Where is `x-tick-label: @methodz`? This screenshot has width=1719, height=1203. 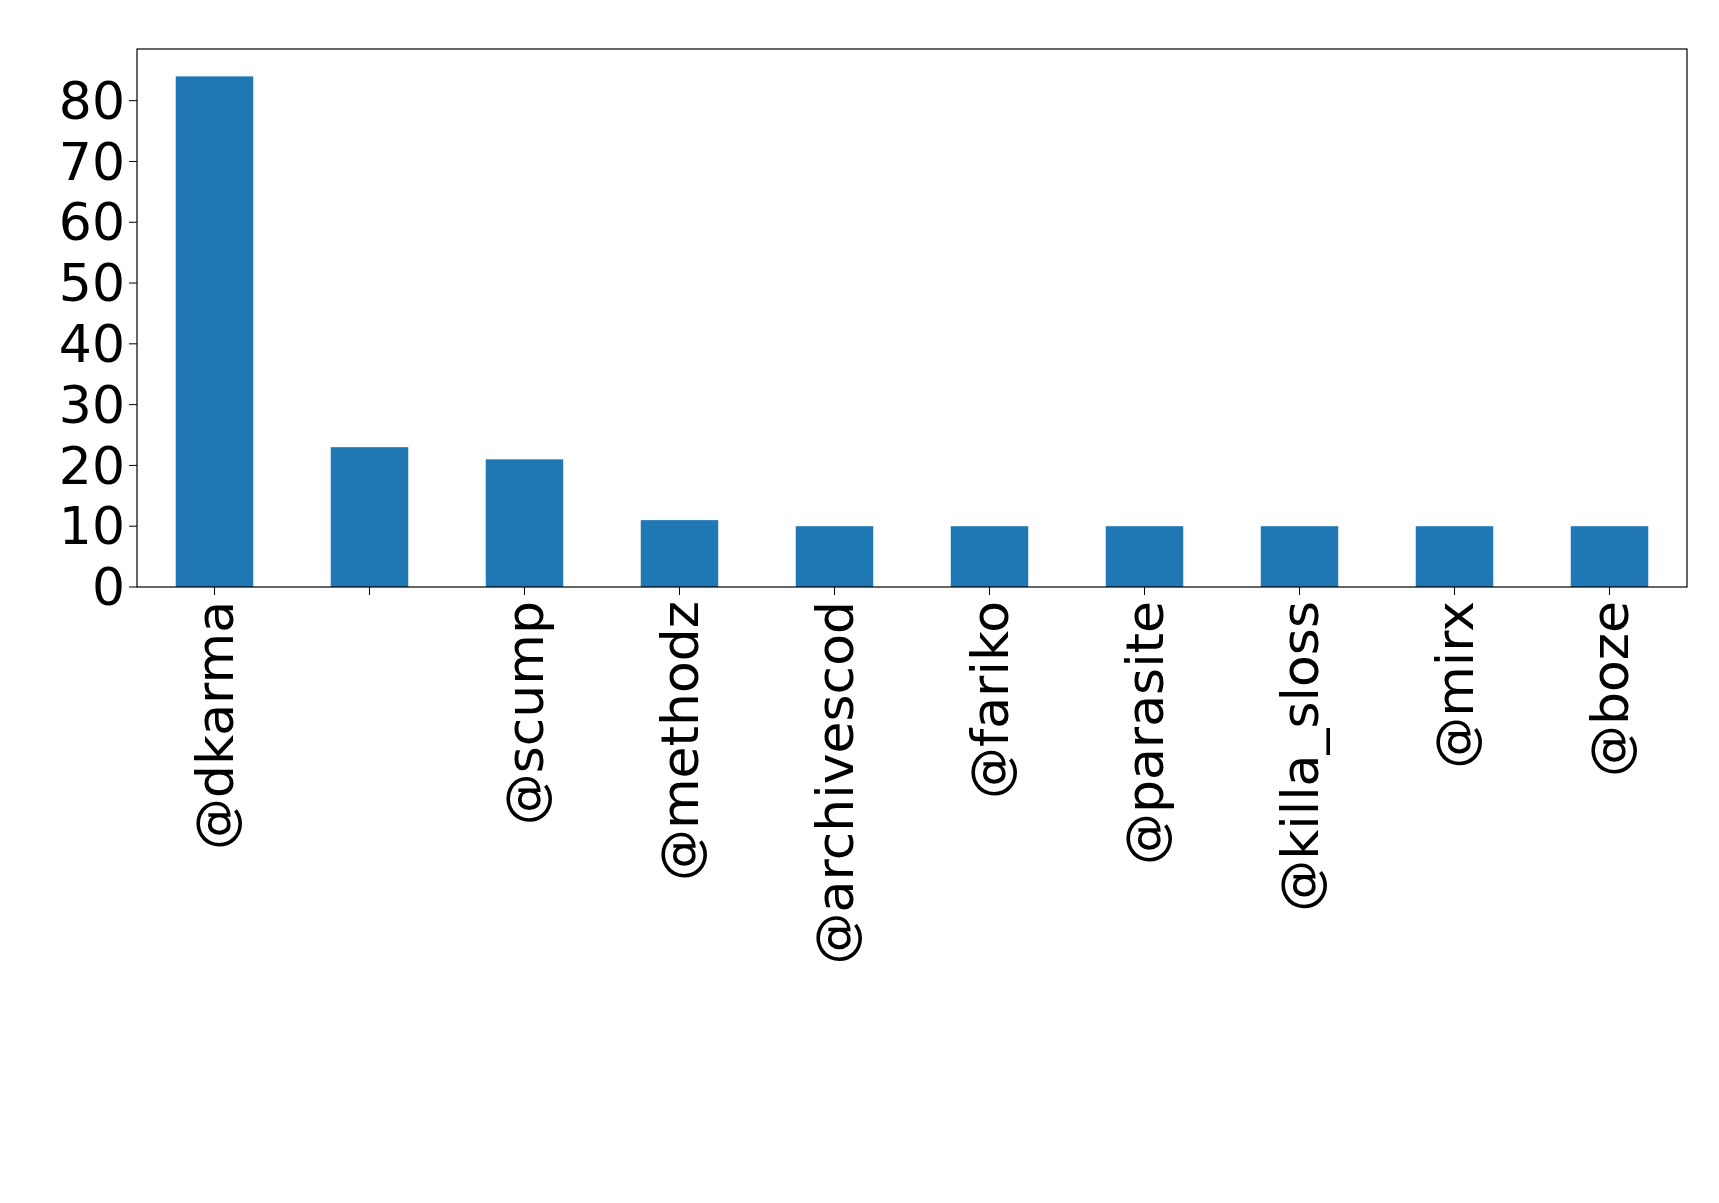
x-tick-label: @methodz is located at coordinates (679, 741).